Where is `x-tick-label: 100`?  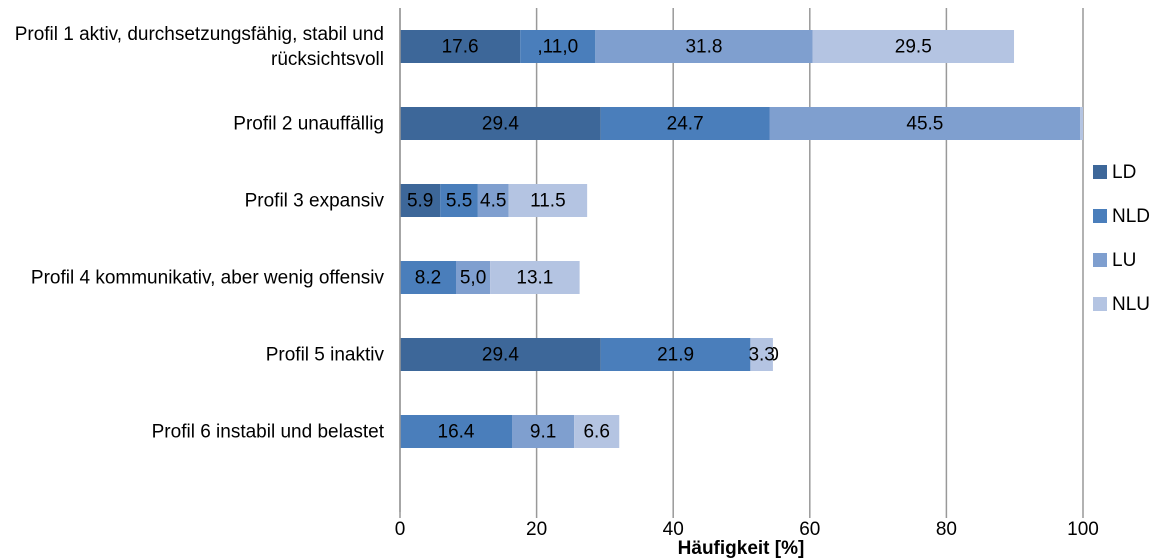
x-tick-label: 100 is located at coordinates (1083, 529).